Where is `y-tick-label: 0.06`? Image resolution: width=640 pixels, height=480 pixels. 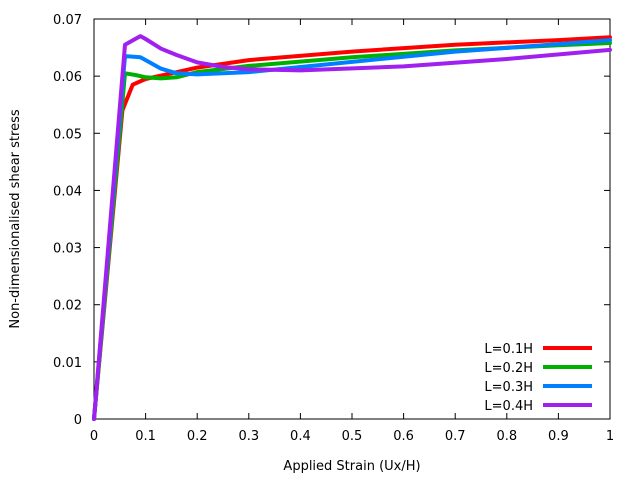
y-tick-label: 0.06 is located at coordinates (67, 77).